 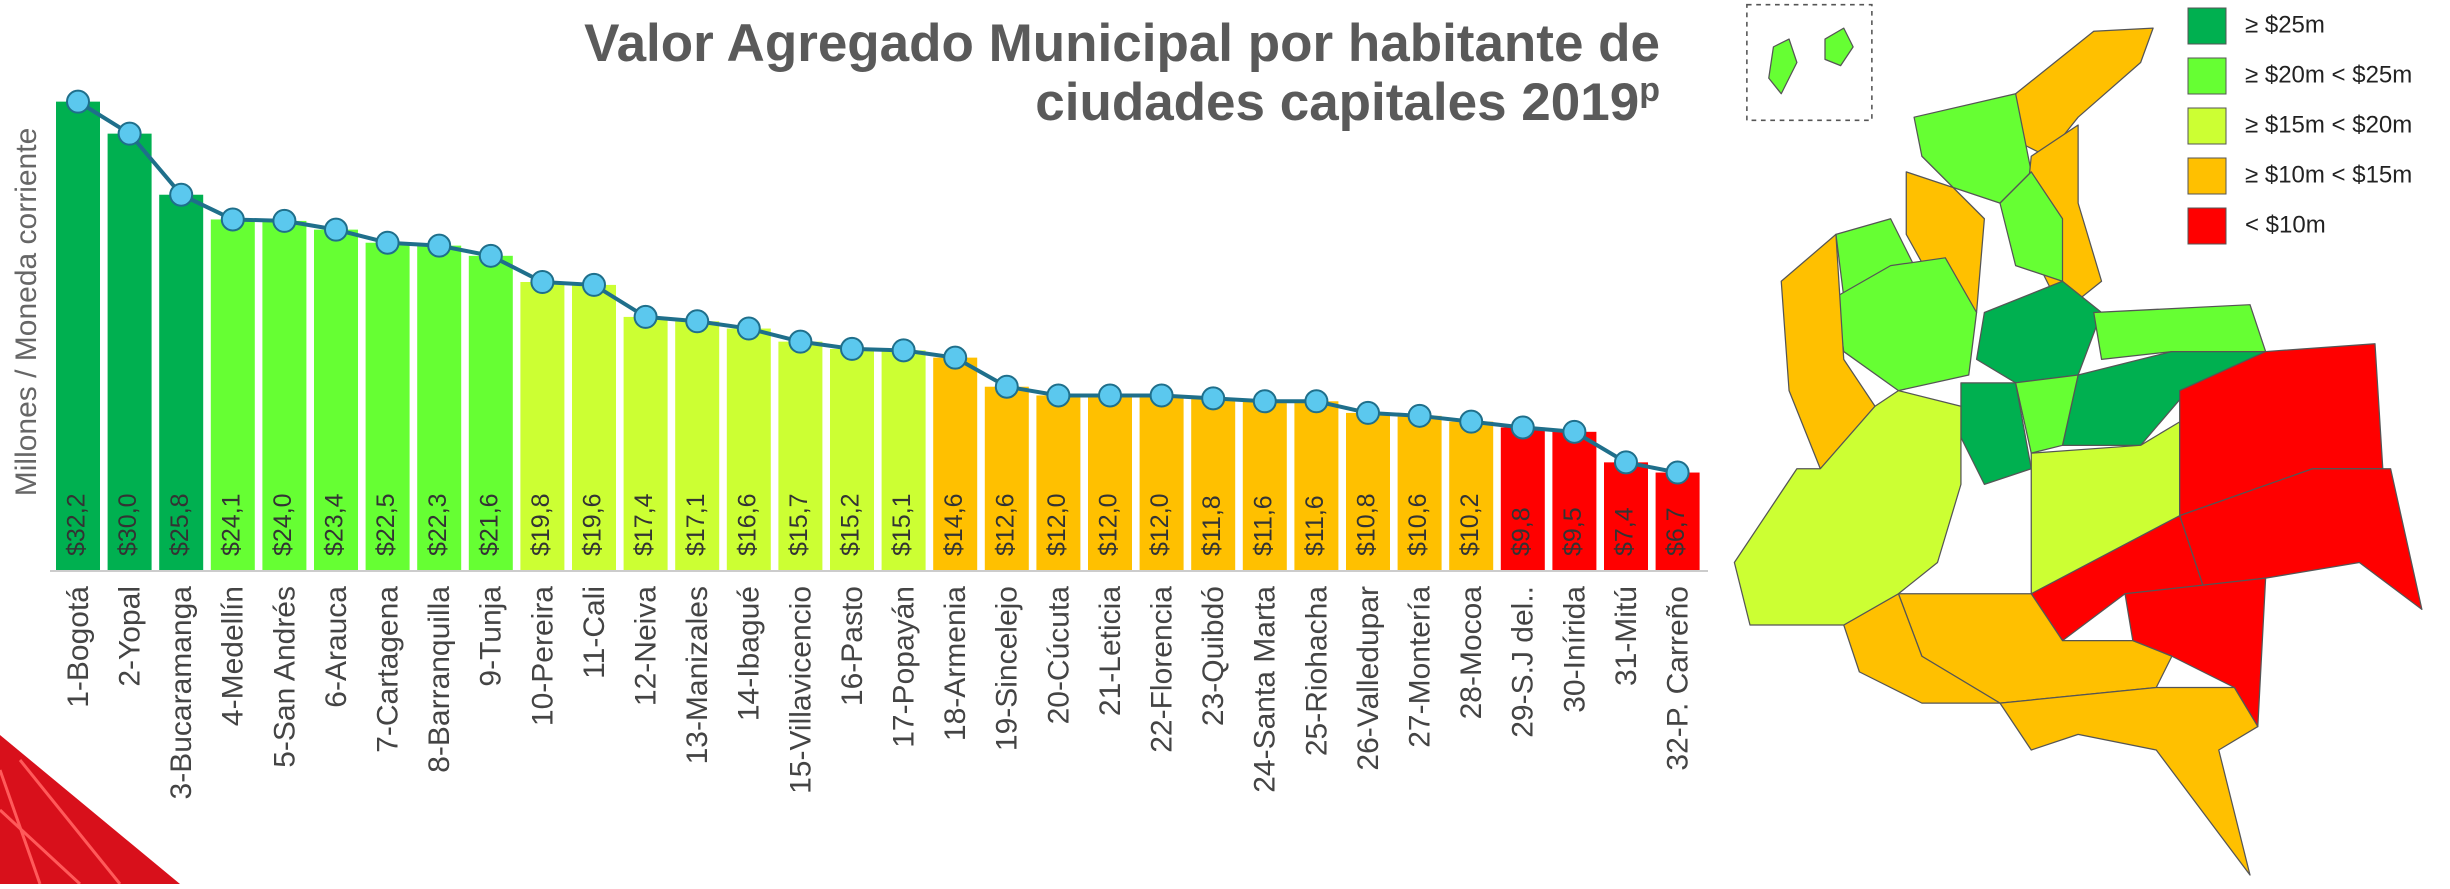 I want to click on value-label: $12,6, so click(x=1005, y=524).